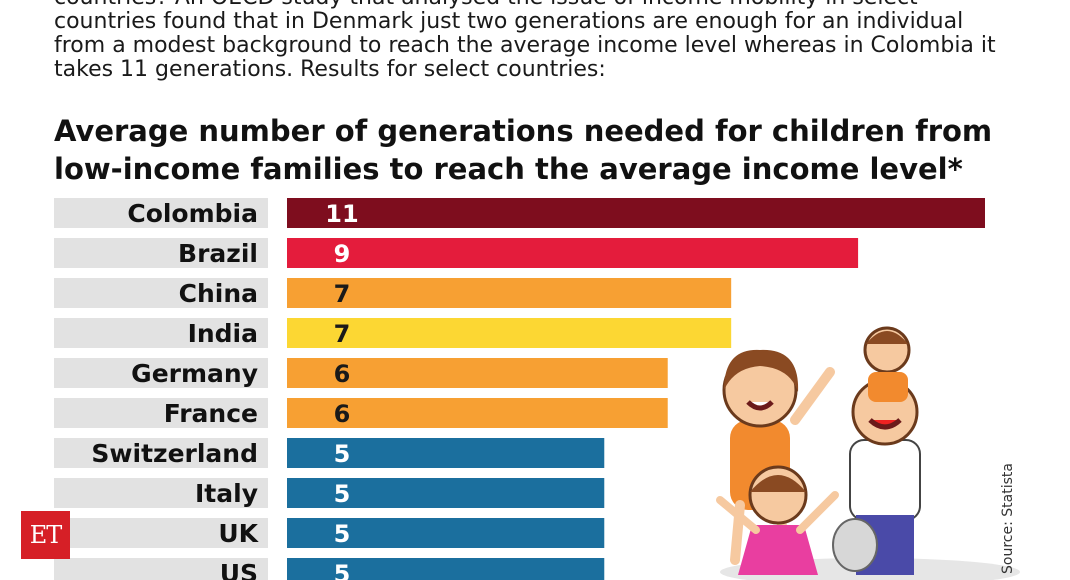 The height and width of the screenshot is (580, 1070). I want to click on family-illustration, so click(868, 453).